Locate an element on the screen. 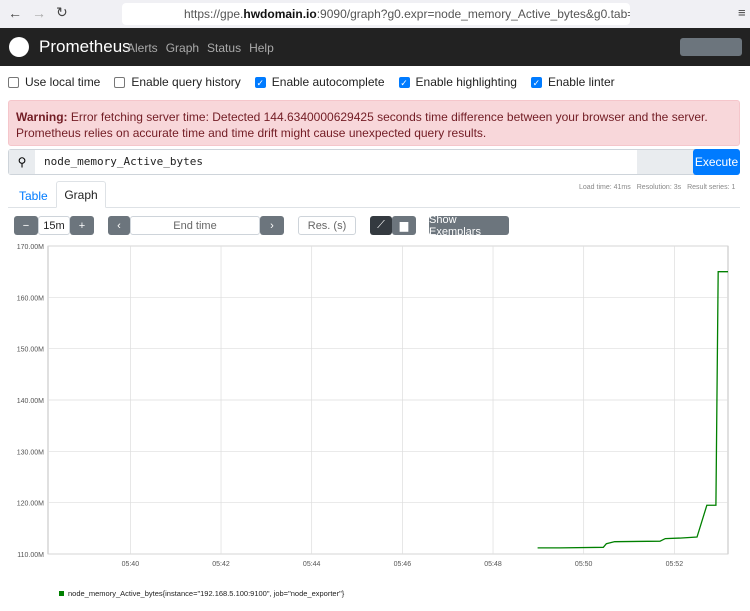 This screenshot has width=750, height=611. theme-toggle is located at coordinates (711, 47).